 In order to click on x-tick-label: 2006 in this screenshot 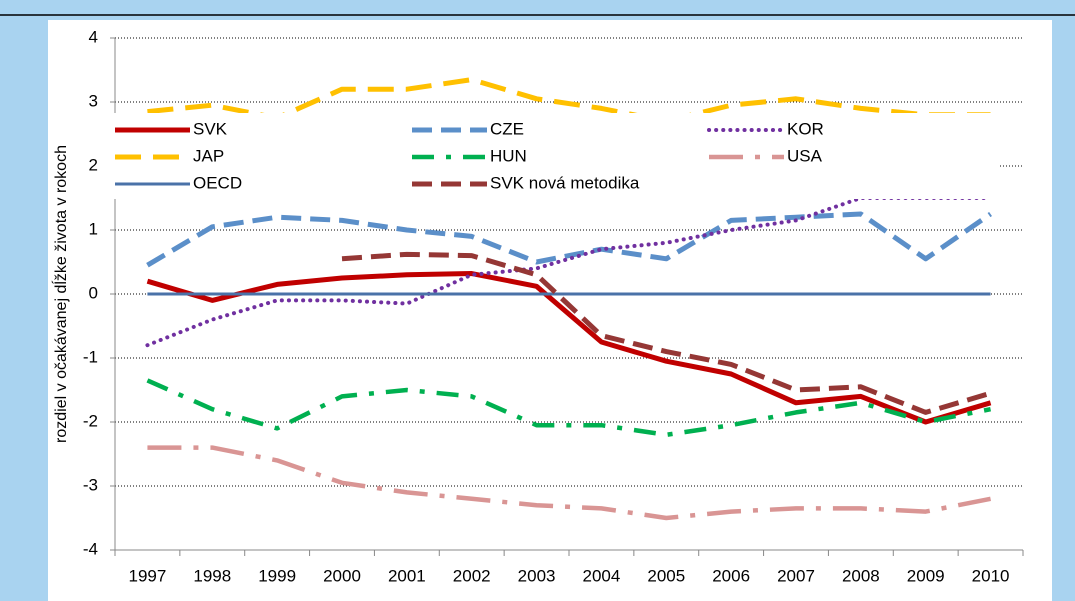, I will do `click(731, 575)`.